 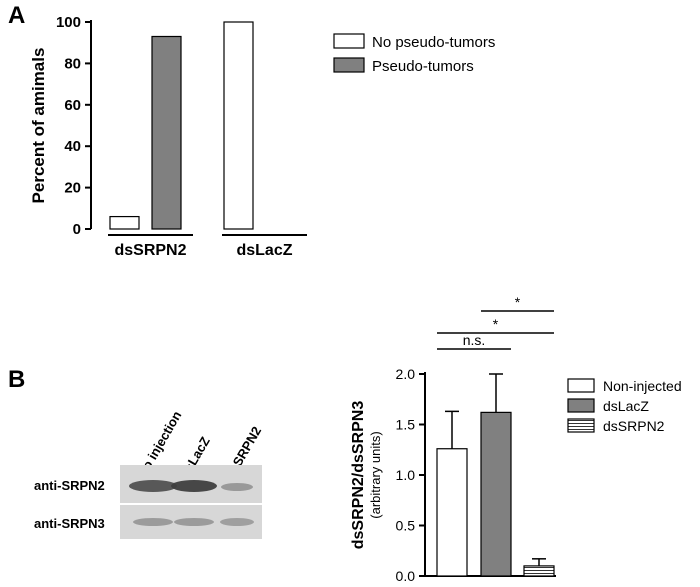 What do you see at coordinates (634, 426) in the screenshot?
I see `legend-label: dsSRPN2` at bounding box center [634, 426].